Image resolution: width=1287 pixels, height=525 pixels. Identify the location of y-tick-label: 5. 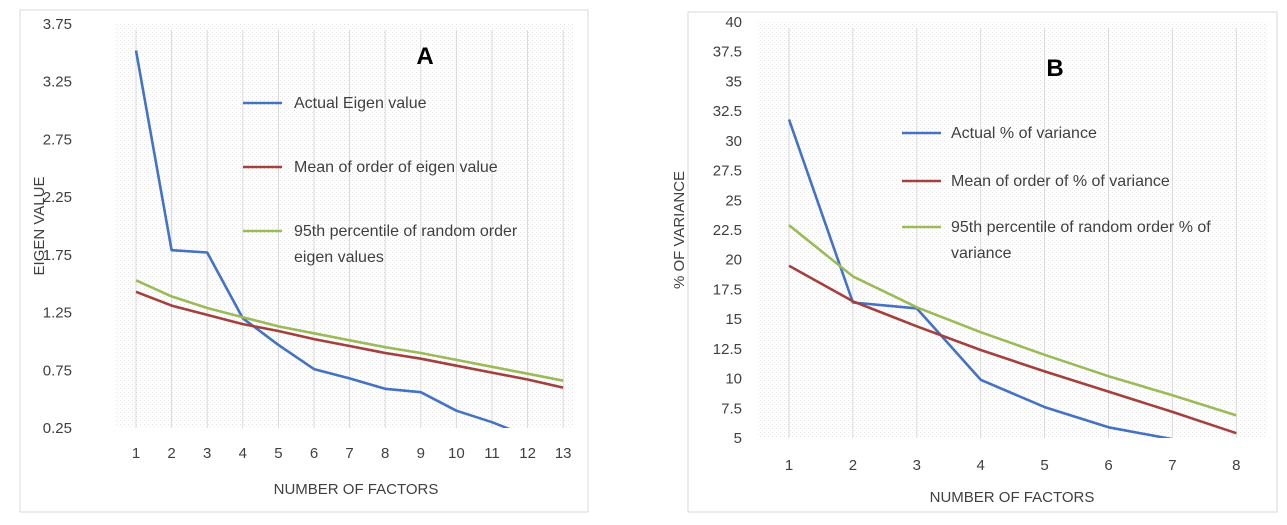
(738, 438).